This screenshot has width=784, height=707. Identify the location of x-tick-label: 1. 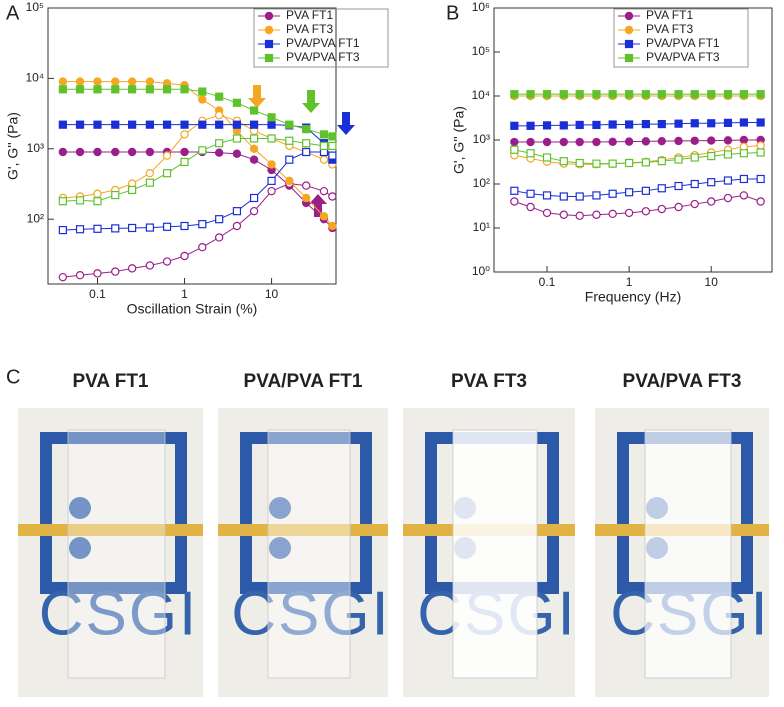
(184, 294).